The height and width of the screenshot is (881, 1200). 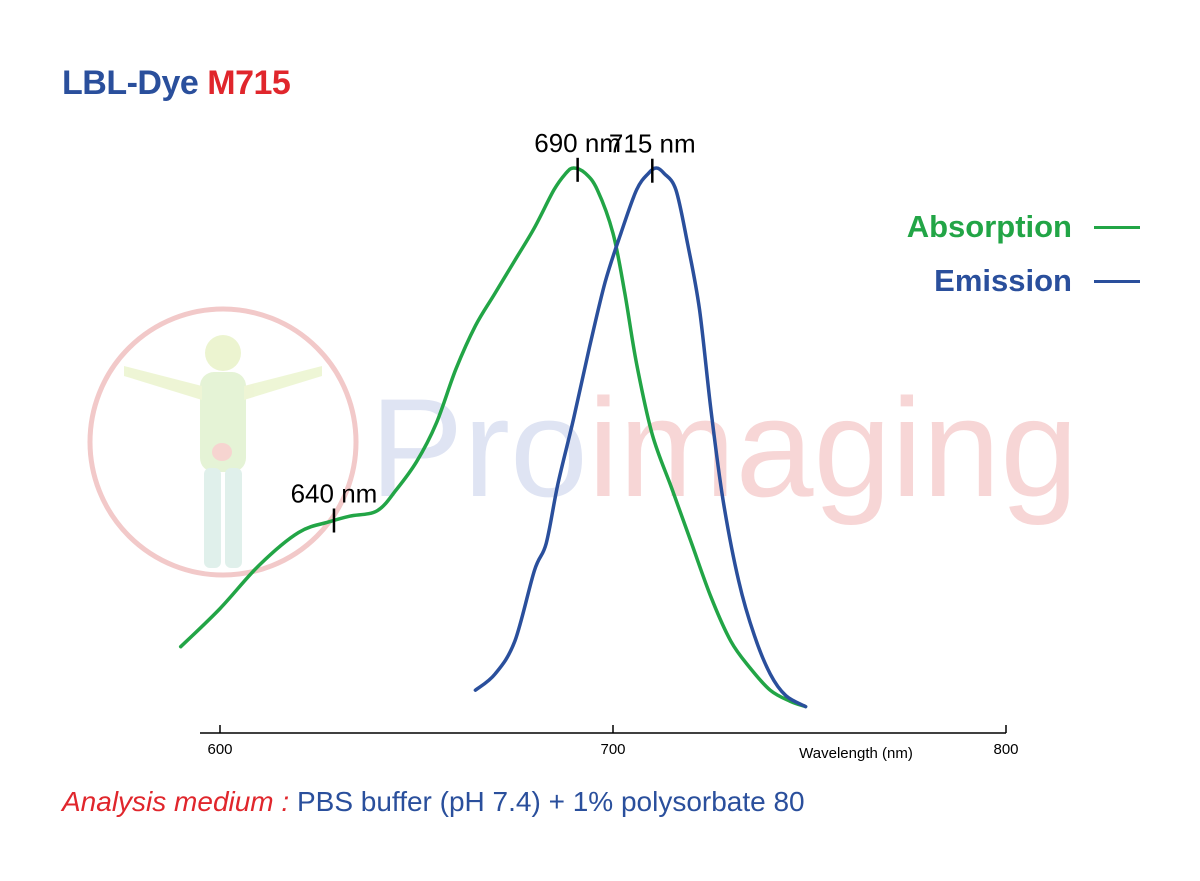 What do you see at coordinates (1117, 227) in the screenshot?
I see `legend-swatch-absorption` at bounding box center [1117, 227].